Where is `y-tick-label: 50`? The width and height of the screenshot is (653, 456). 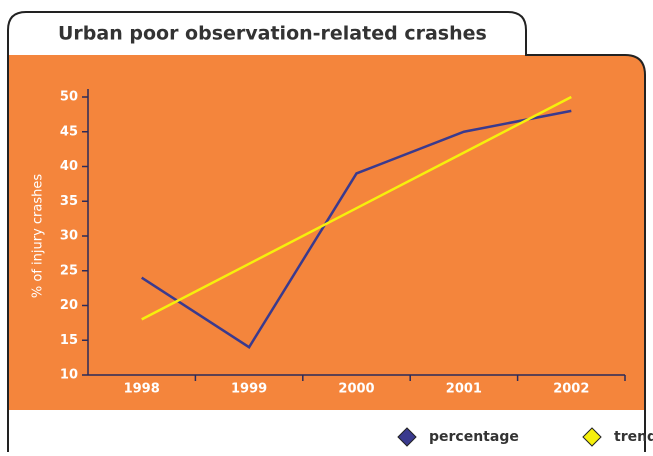
y-tick-label: 50 is located at coordinates (69, 97).